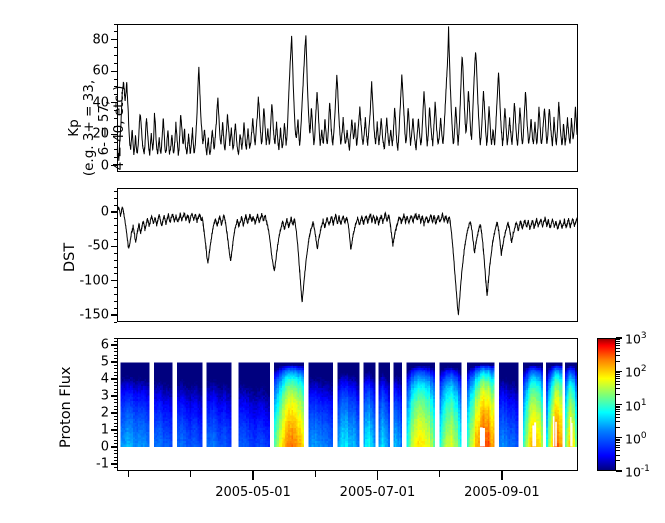  What do you see at coordinates (100, 134) in the screenshot?
I see `y-tick-label: 20` at bounding box center [100, 134].